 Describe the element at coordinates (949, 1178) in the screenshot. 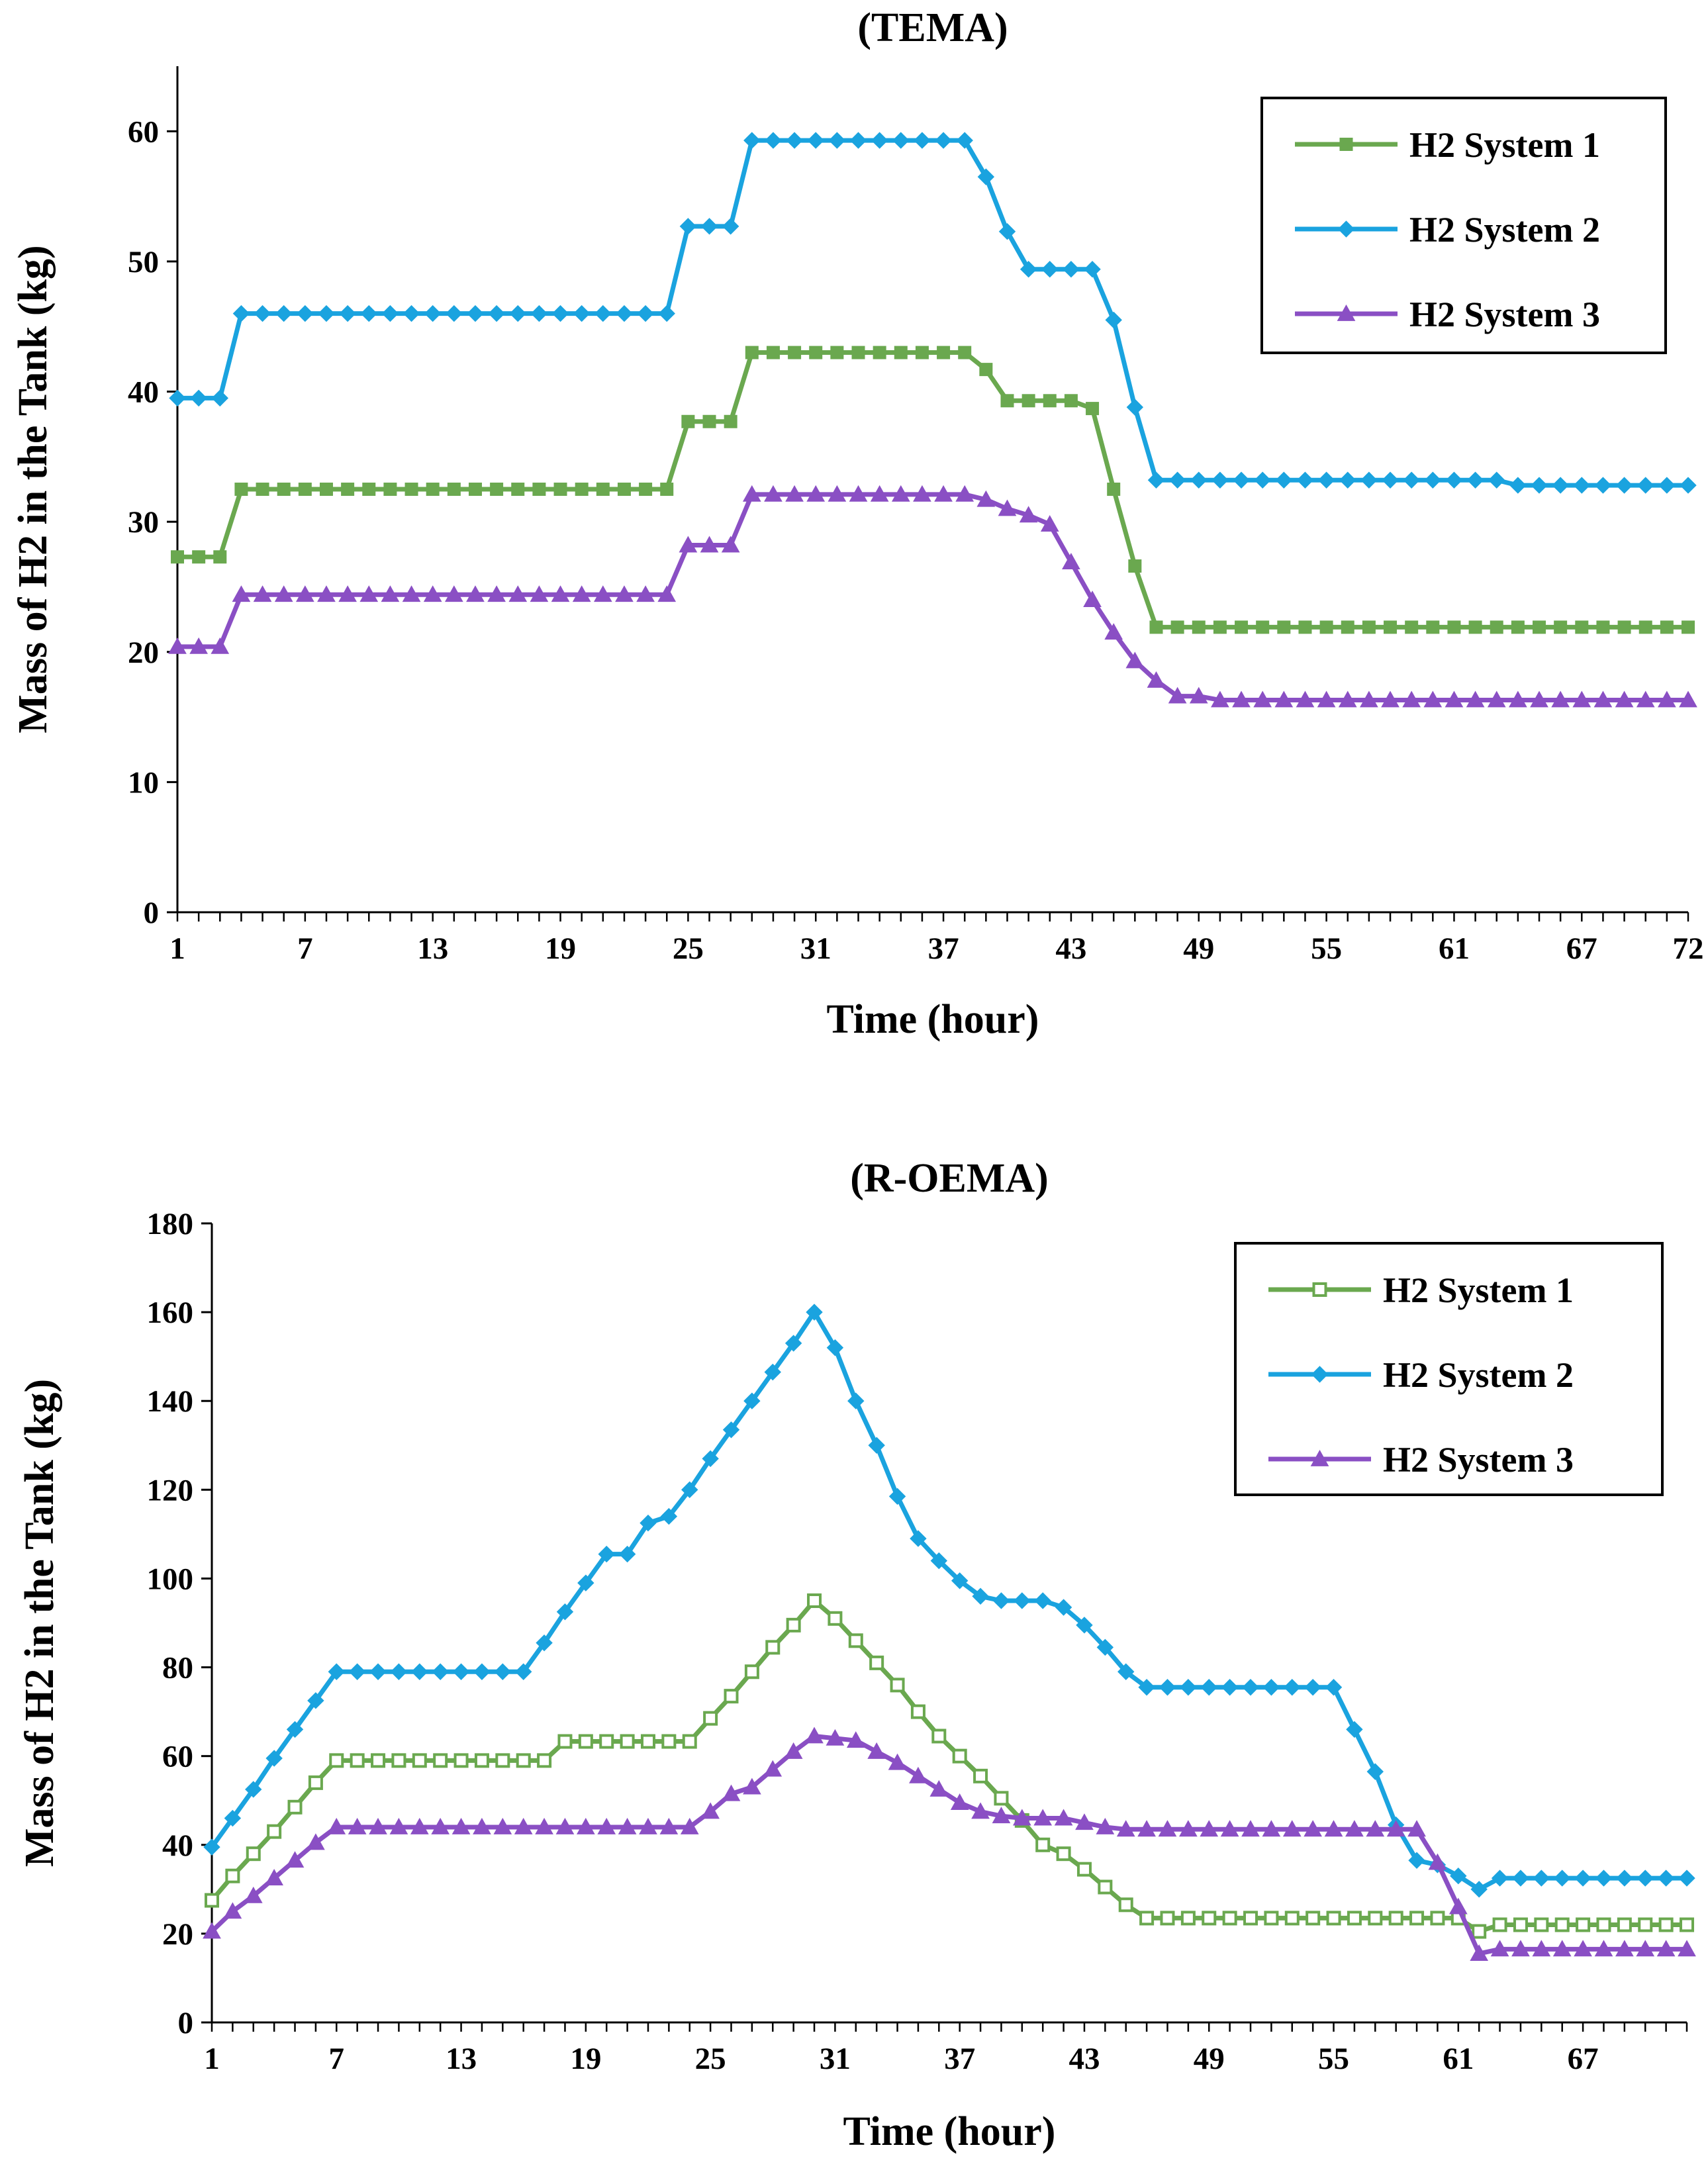

I see `chart-title: (R-OEMA)` at that location.